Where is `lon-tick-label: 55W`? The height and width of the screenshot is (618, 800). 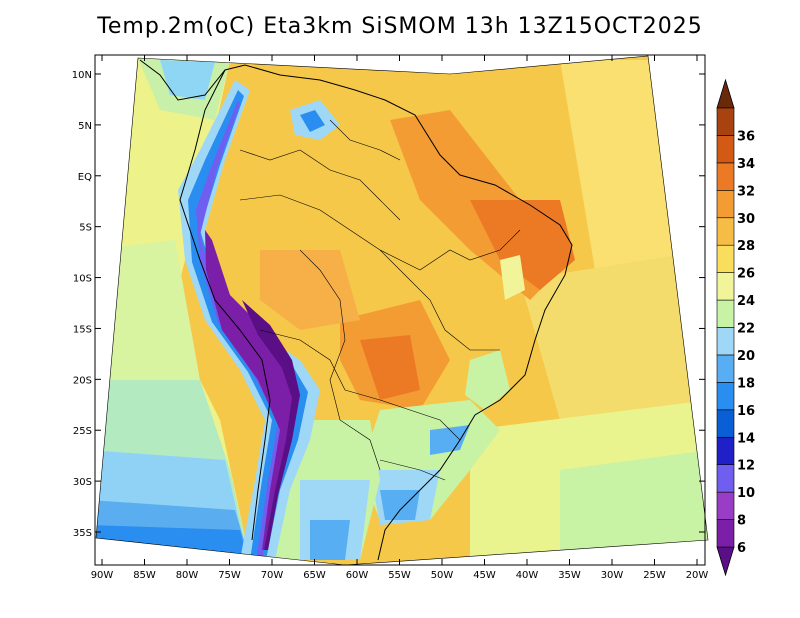 lon-tick-label: 55W is located at coordinates (399, 575).